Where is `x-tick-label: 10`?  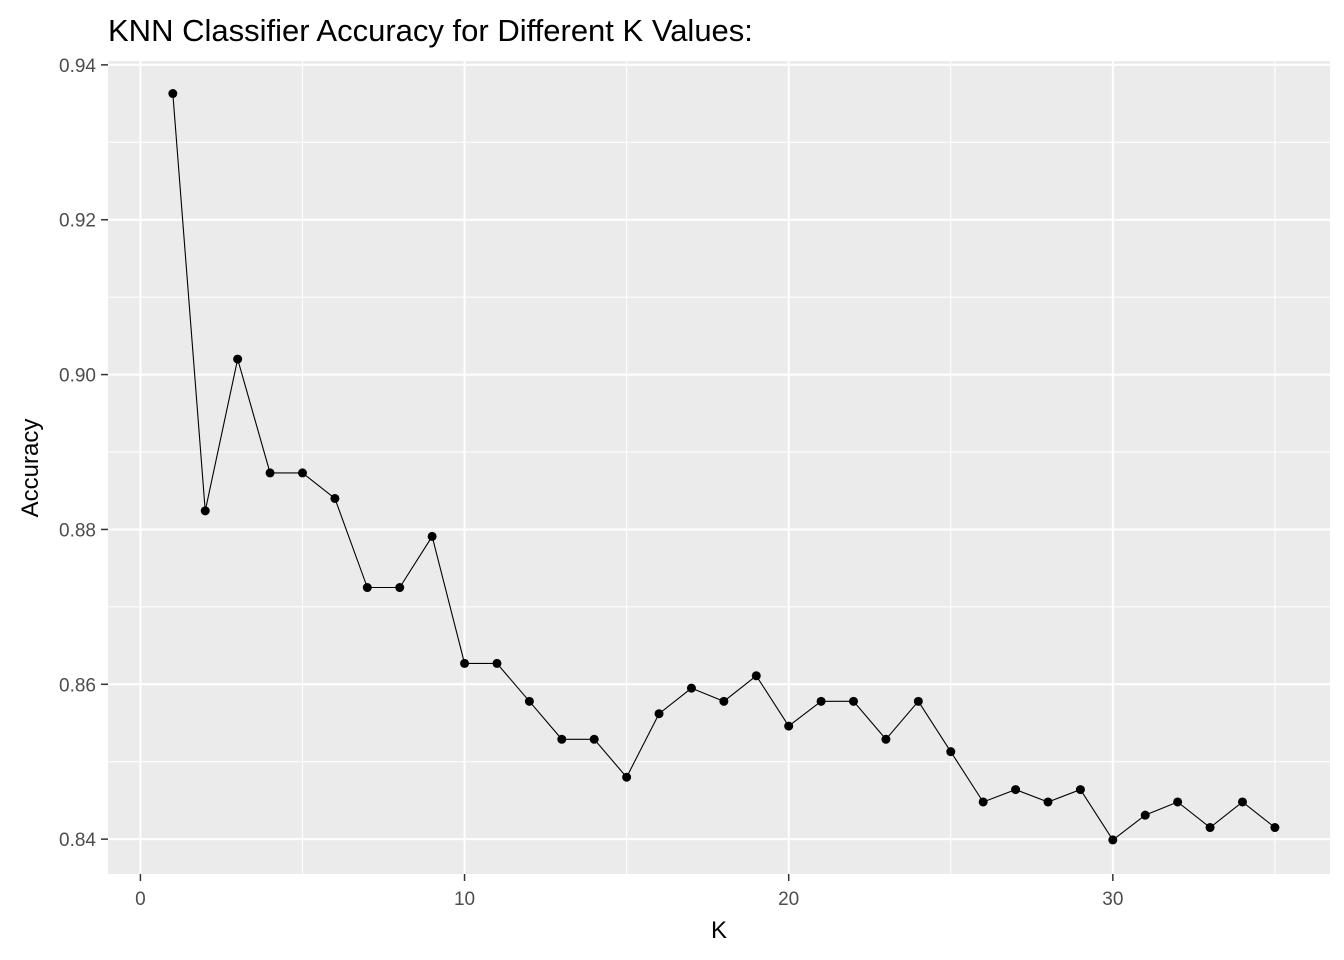 x-tick-label: 10 is located at coordinates (464, 899).